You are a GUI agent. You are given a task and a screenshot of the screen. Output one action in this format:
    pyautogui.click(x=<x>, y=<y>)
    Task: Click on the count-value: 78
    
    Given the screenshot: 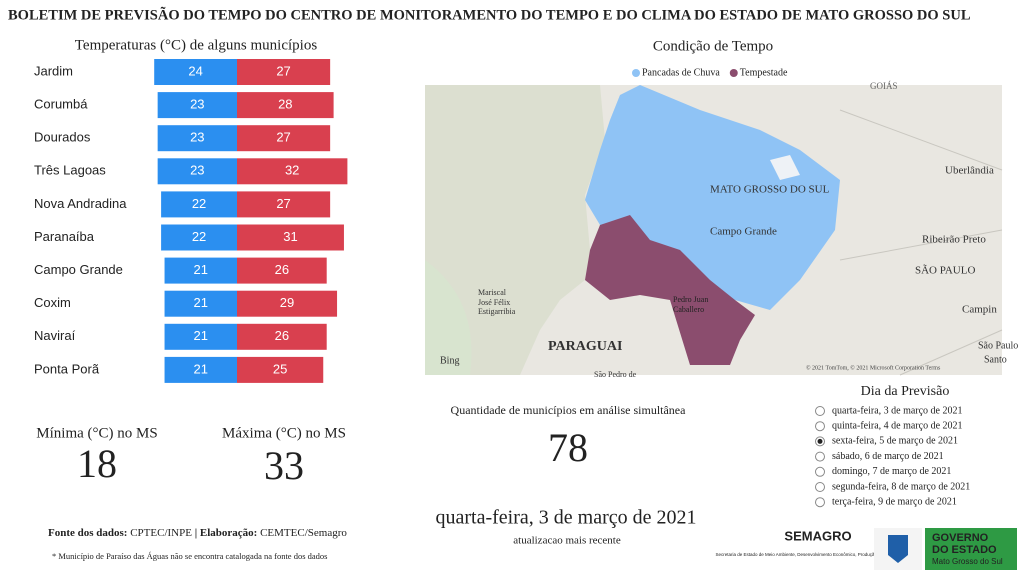 What is the action you would take?
    pyautogui.click(x=568, y=447)
    